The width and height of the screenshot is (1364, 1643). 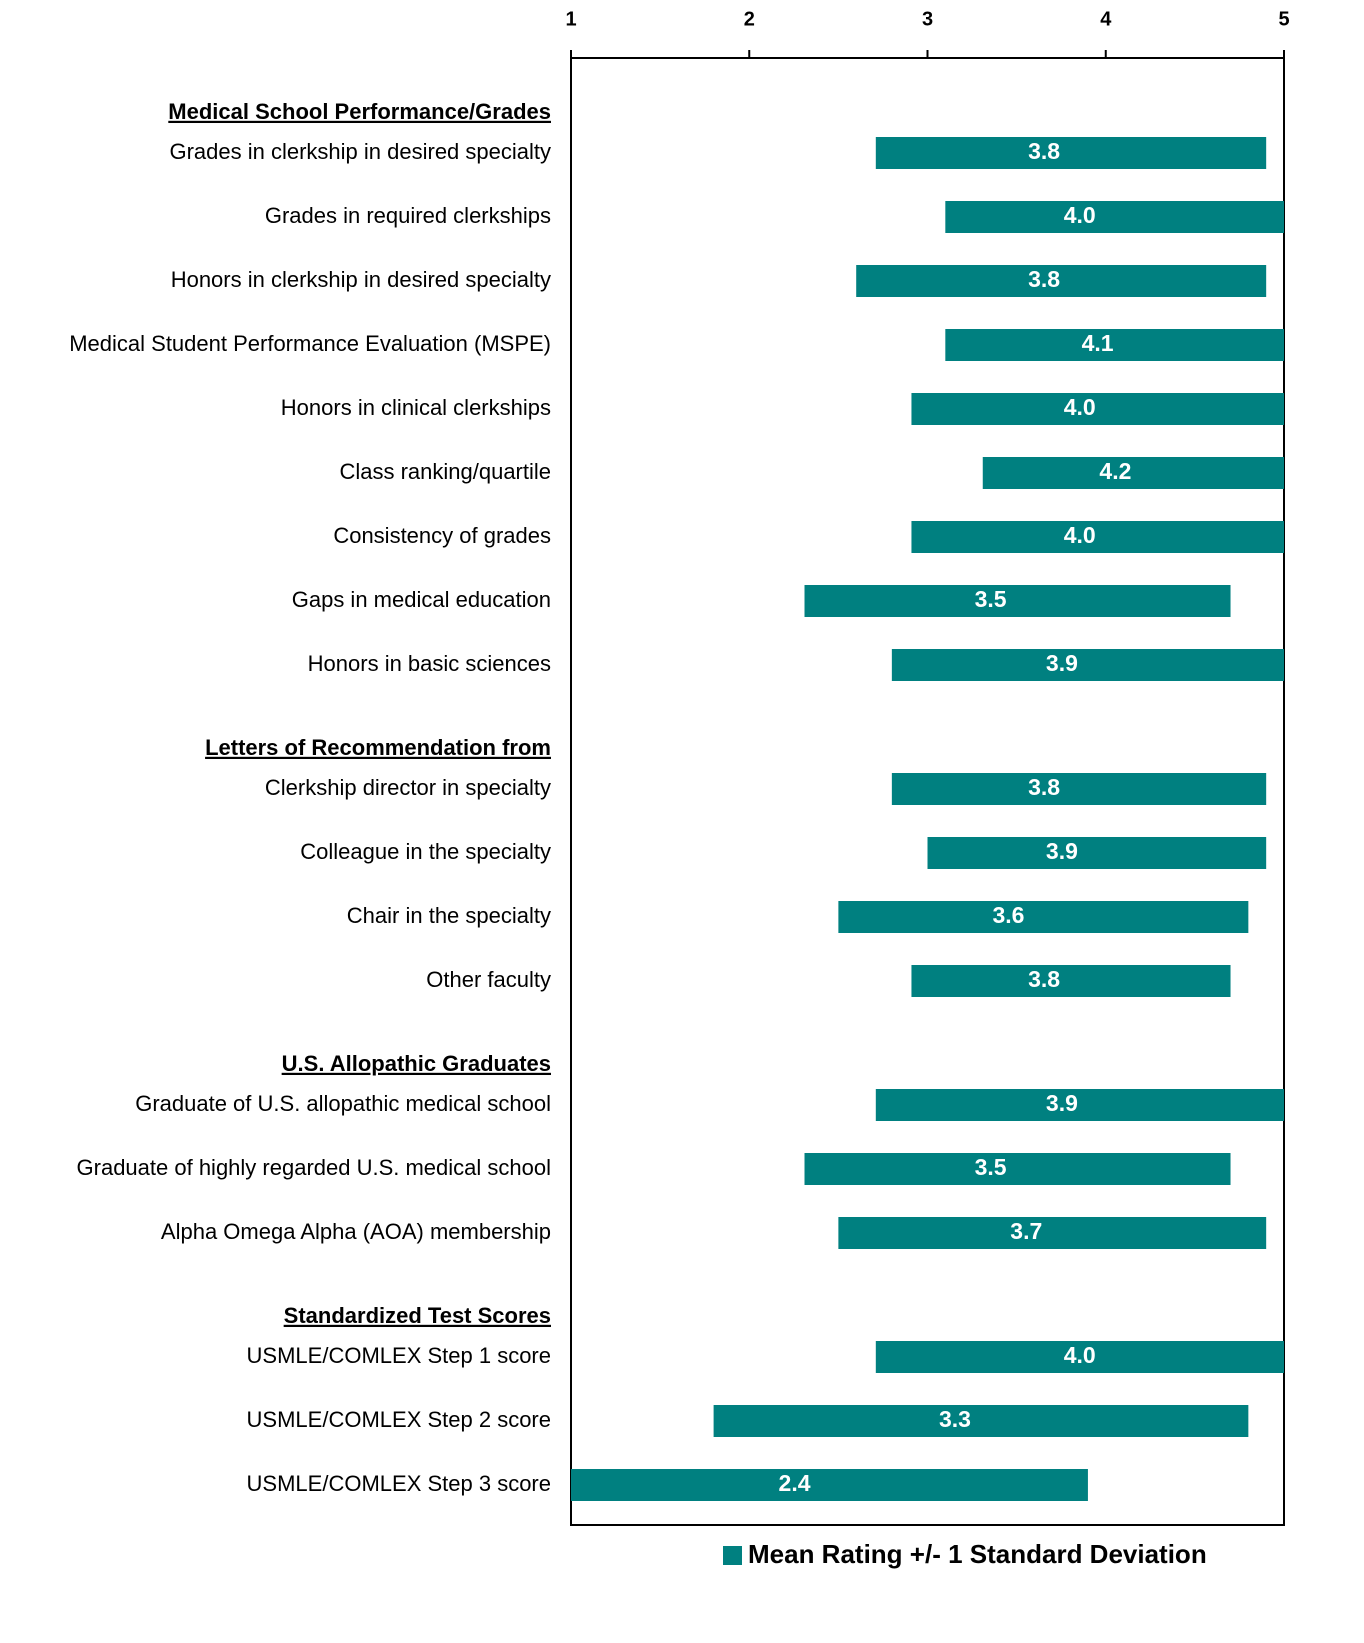 What do you see at coordinates (732, 1555) in the screenshot?
I see `legend-swatch` at bounding box center [732, 1555].